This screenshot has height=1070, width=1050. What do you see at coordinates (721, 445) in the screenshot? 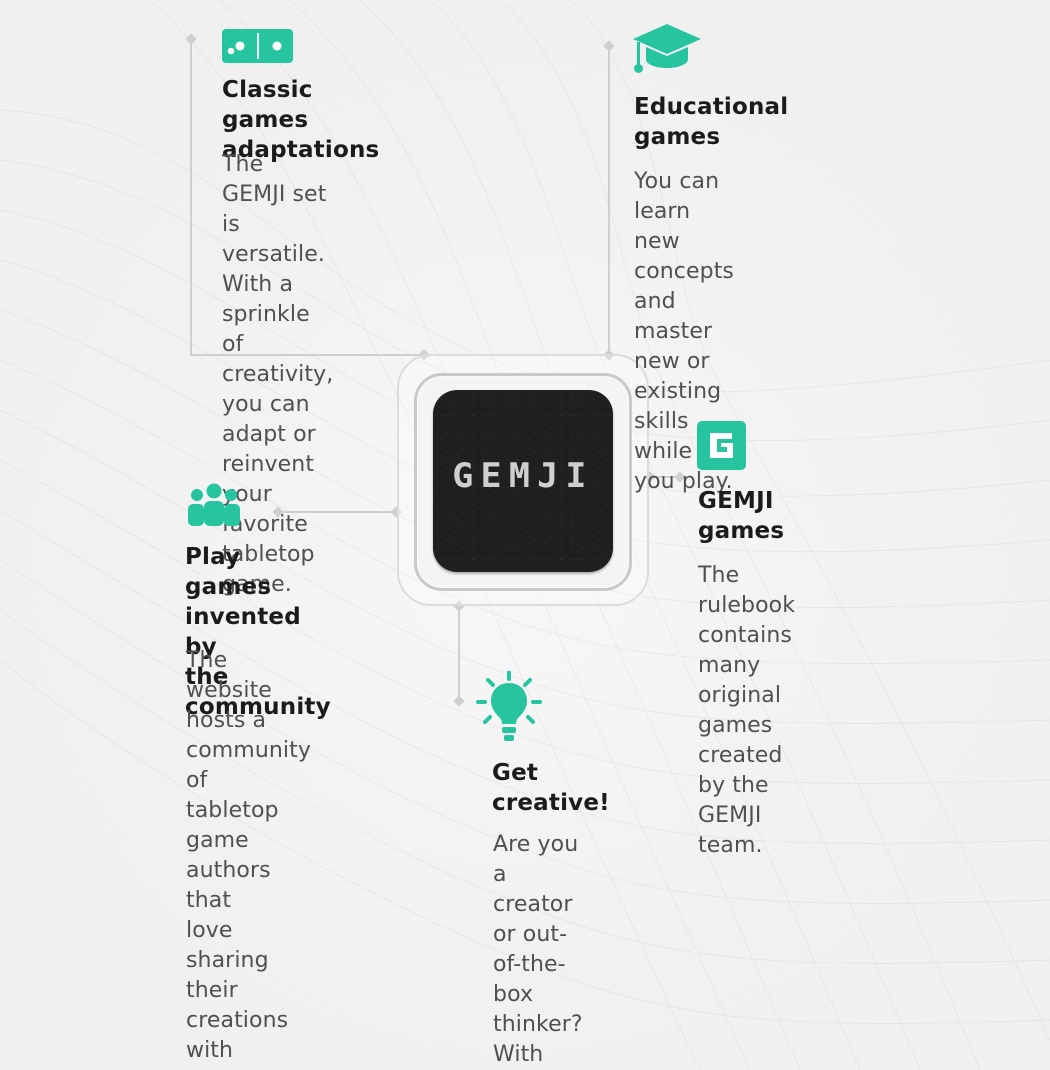
I see `gemji-logo-icon` at bounding box center [721, 445].